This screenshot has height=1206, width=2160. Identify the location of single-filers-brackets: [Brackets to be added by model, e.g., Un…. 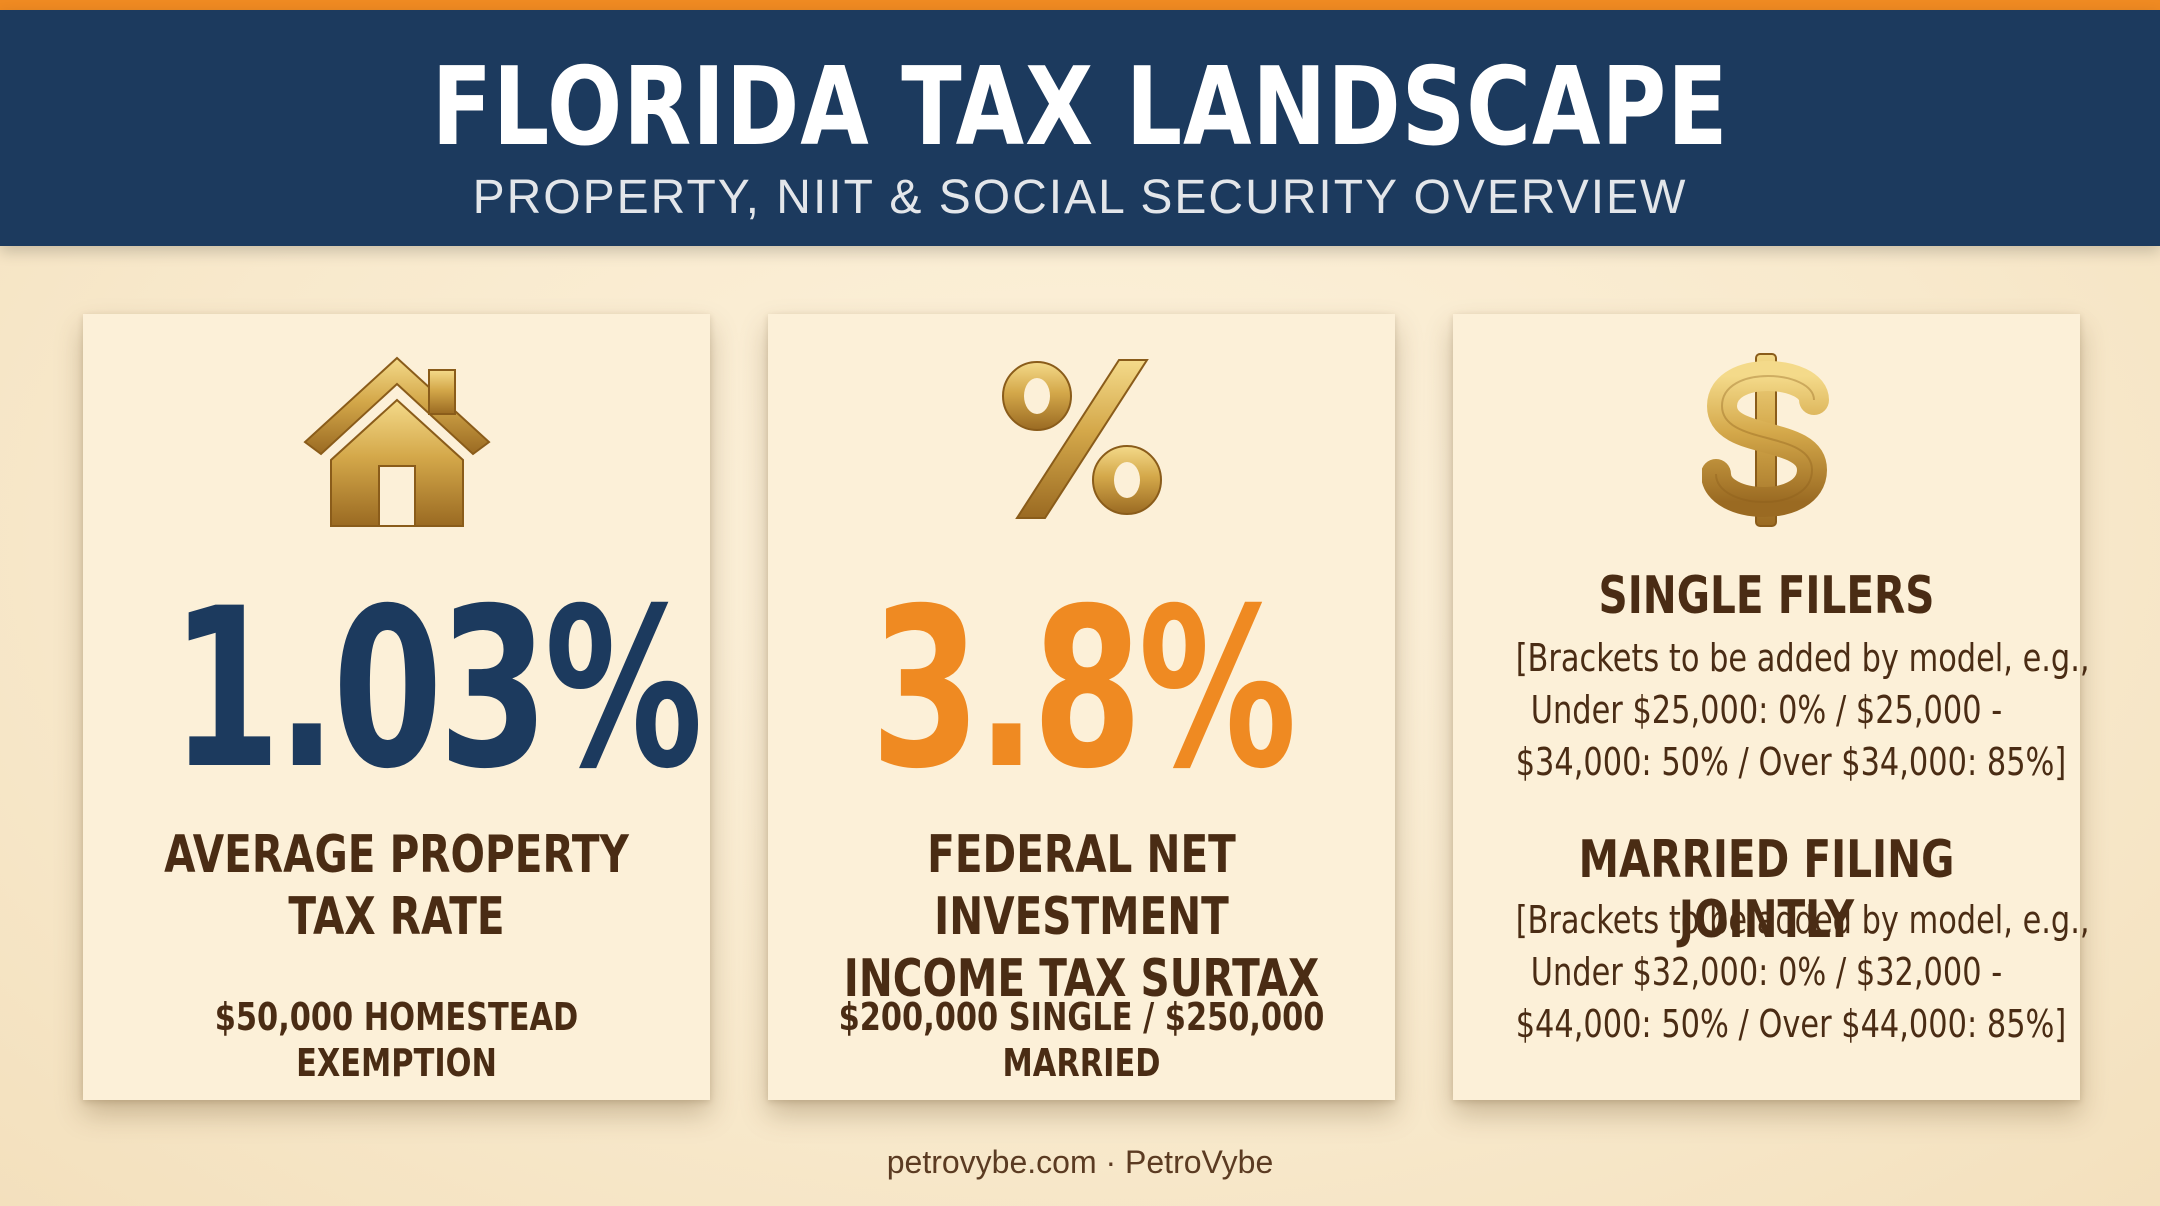
(1802, 710).